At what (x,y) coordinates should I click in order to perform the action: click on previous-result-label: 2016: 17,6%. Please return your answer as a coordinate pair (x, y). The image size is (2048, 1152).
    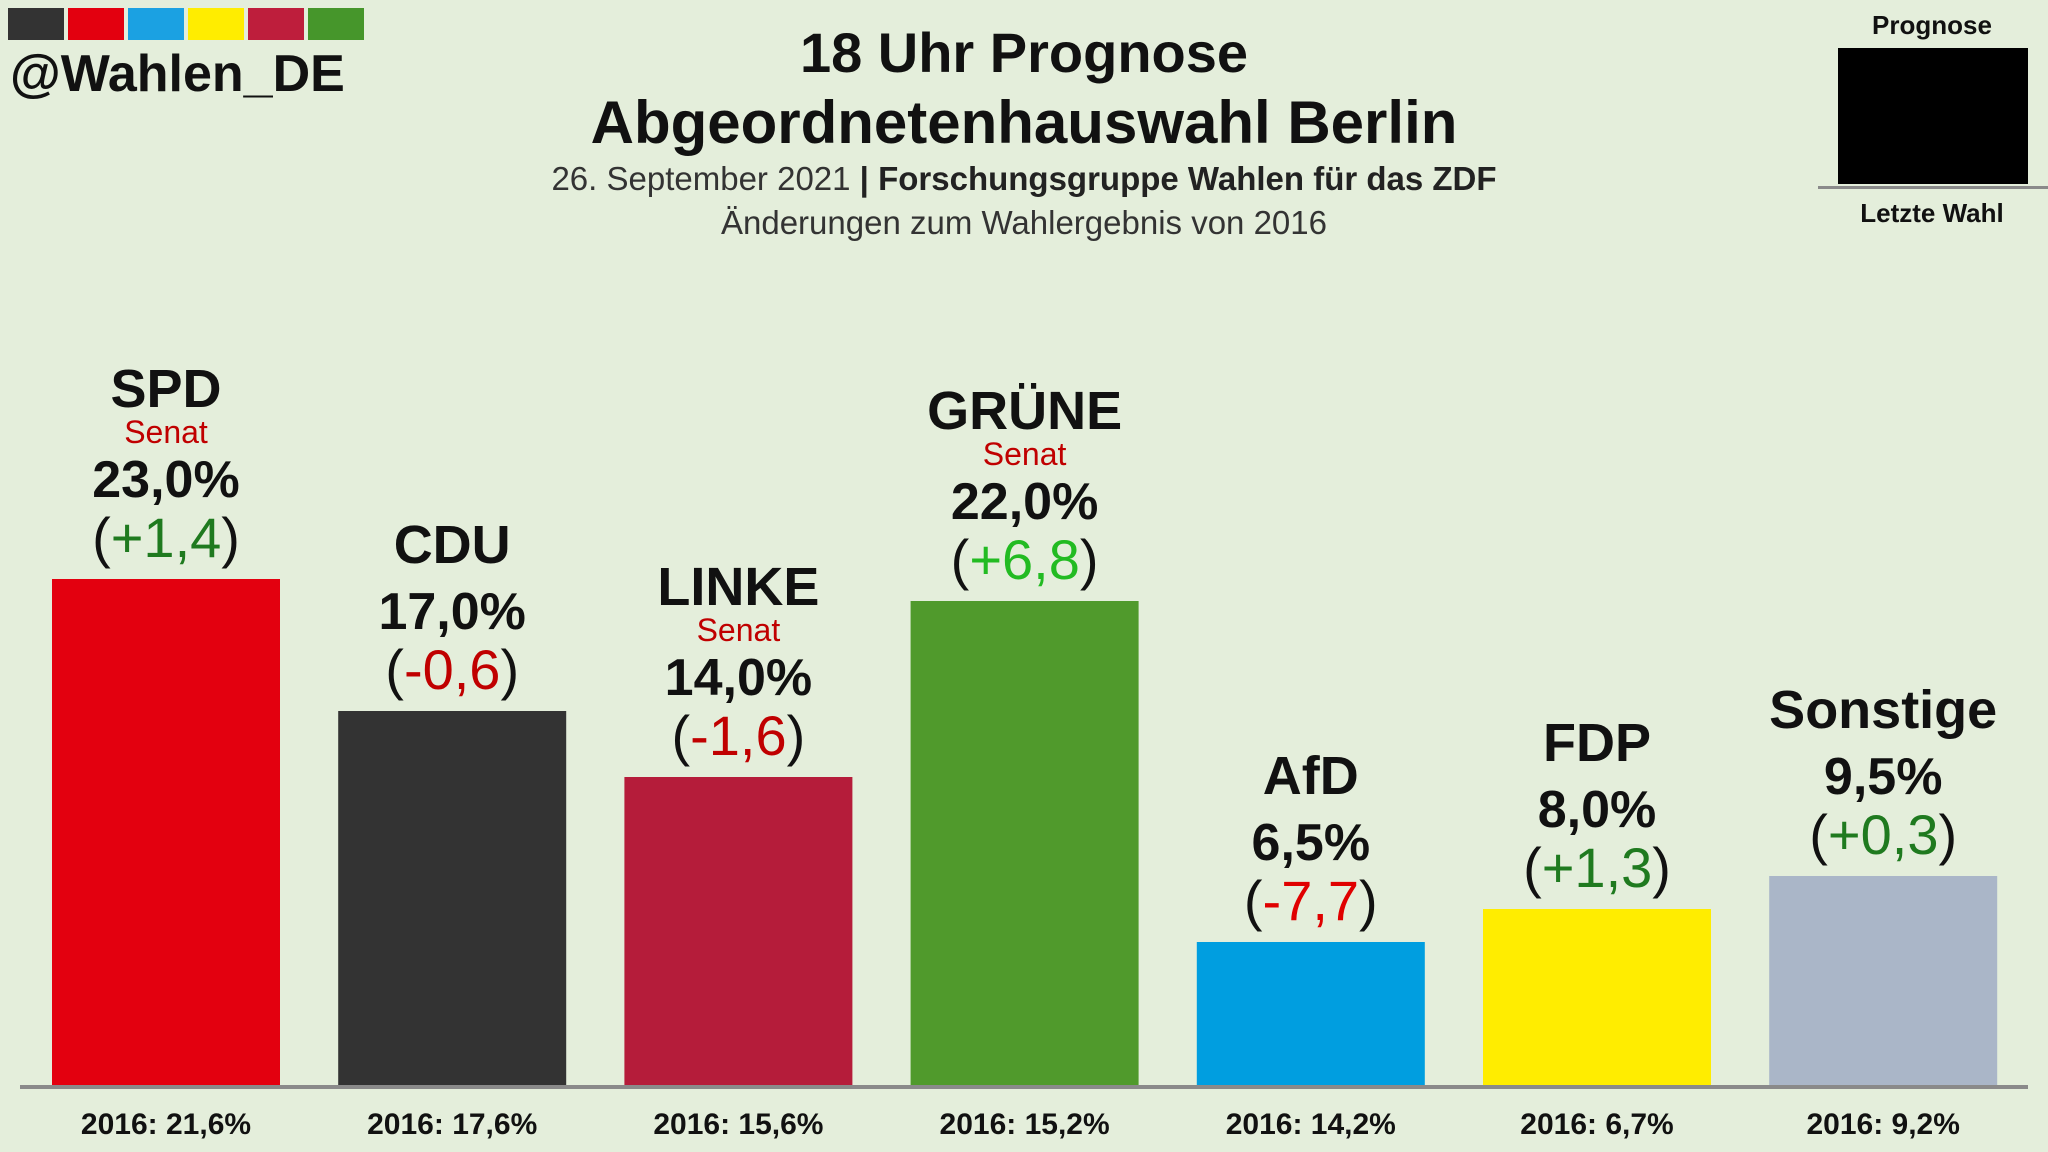
    Looking at the image, I should click on (452, 1124).